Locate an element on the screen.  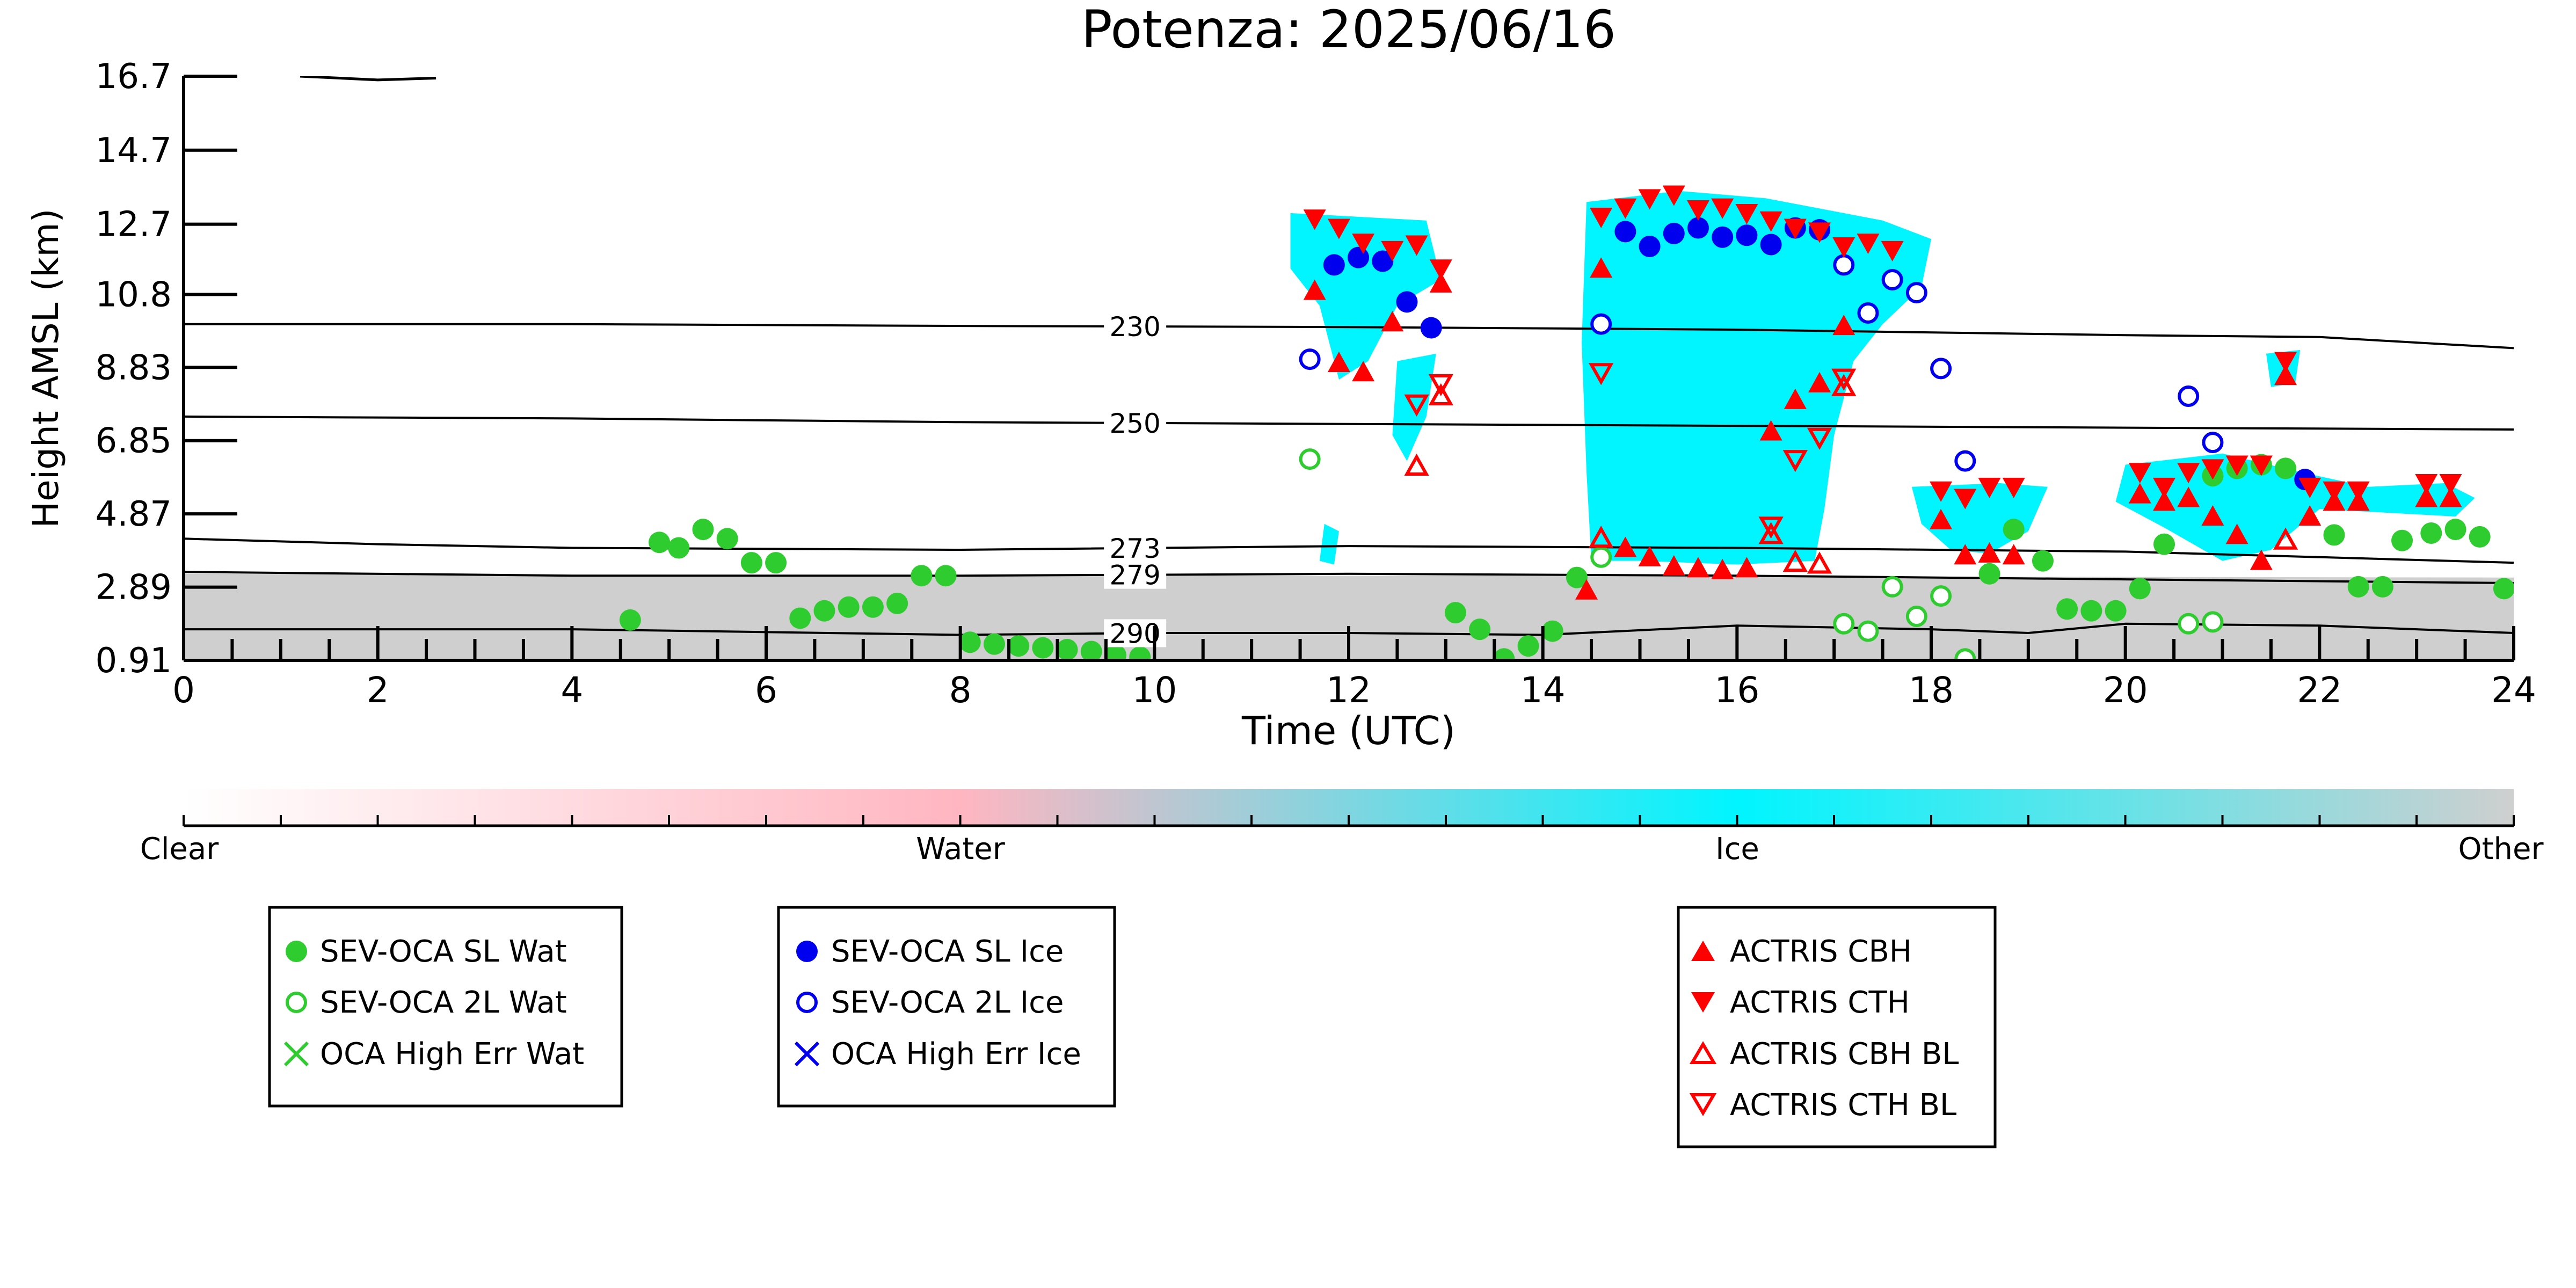
colorbar-label-other: Other is located at coordinates (2501, 849).